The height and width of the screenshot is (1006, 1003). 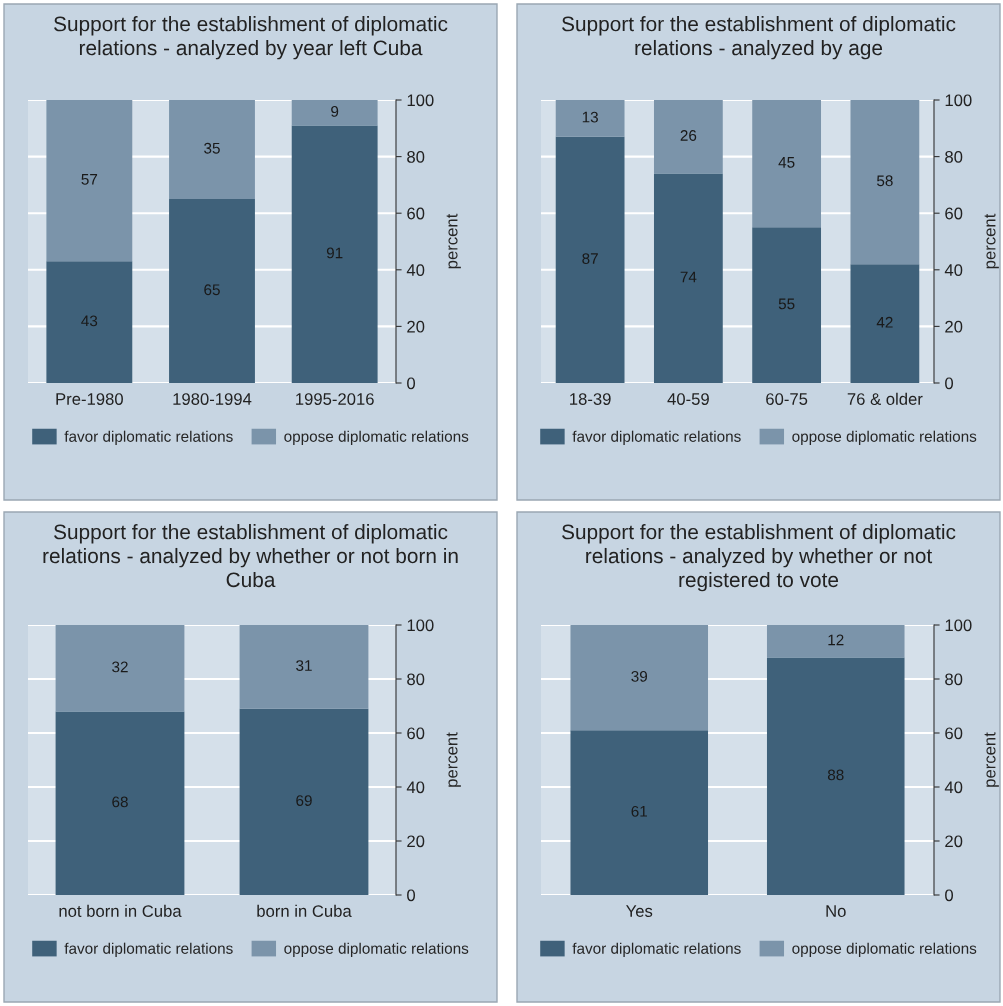 What do you see at coordinates (639, 911) in the screenshot?
I see `x-tick-label: Yes` at bounding box center [639, 911].